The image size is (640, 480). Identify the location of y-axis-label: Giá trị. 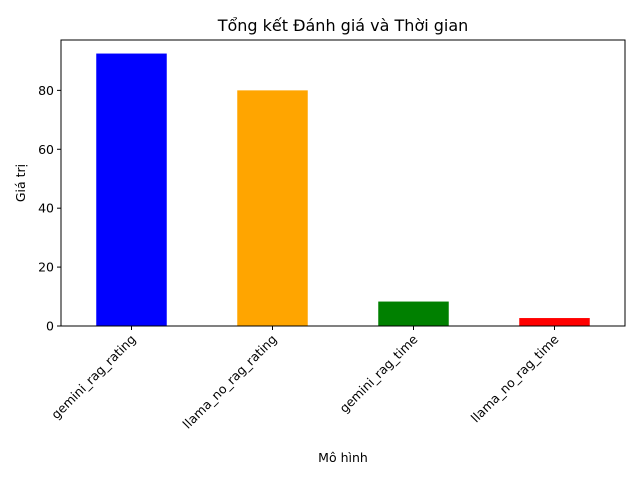
(20, 183).